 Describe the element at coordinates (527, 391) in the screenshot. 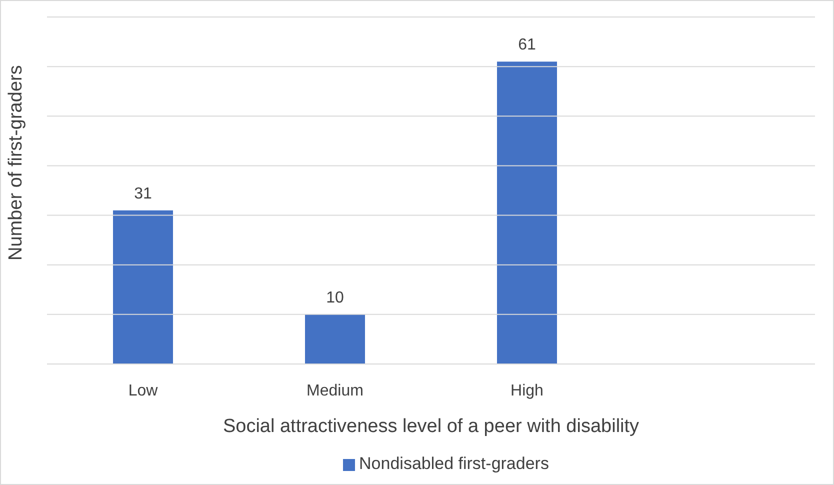

I see `x-tick-label: High` at that location.